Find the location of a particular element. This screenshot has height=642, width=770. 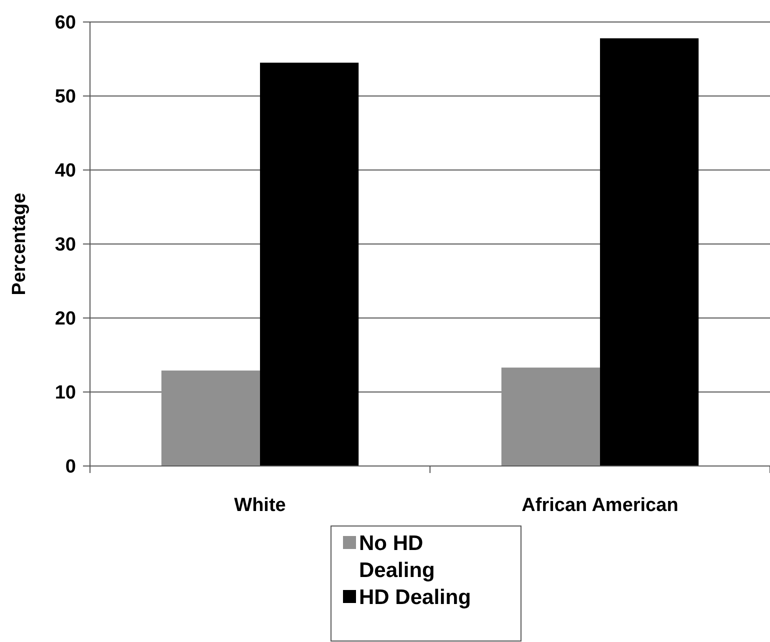

legend-label: HD Dealing is located at coordinates (415, 597).